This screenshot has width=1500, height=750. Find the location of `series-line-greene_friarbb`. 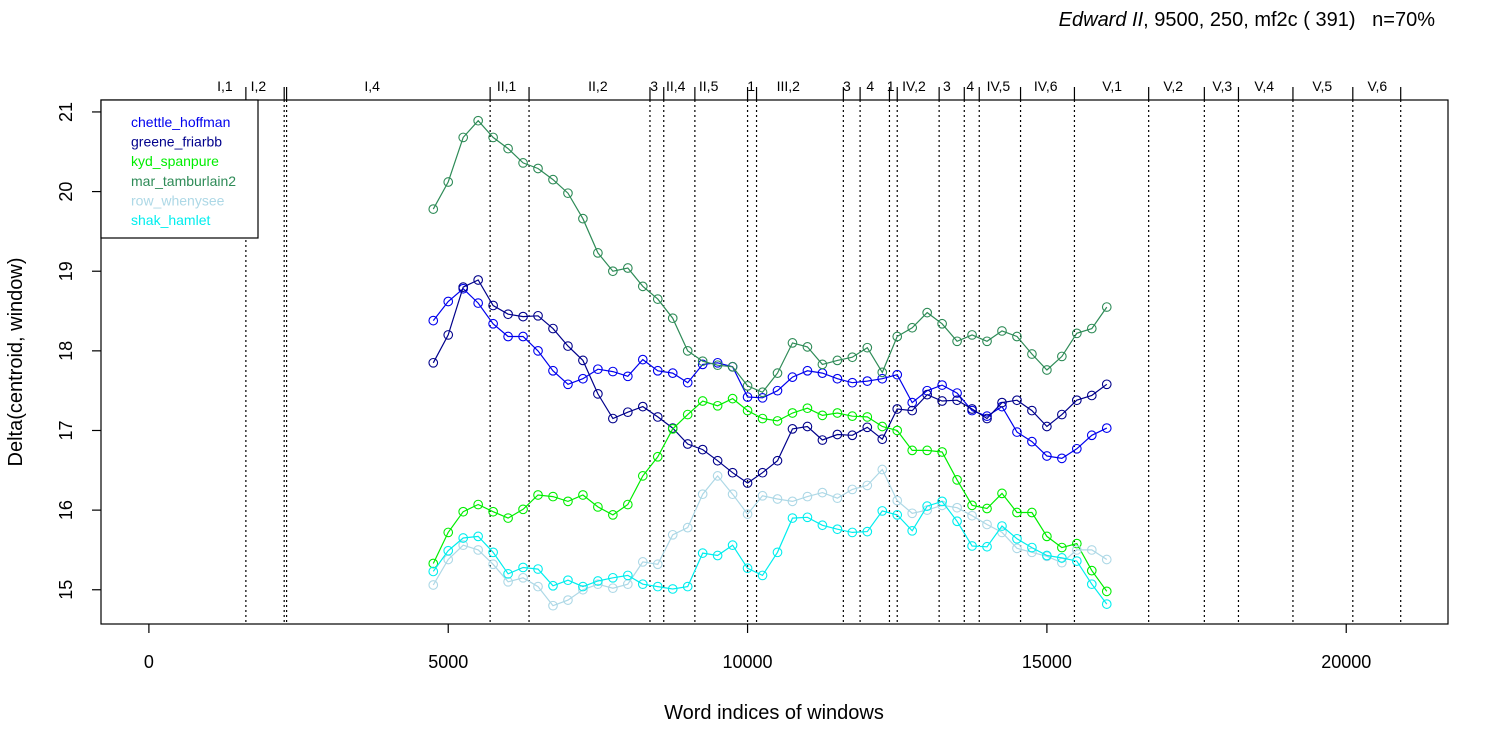

series-line-greene_friarbb is located at coordinates (770, 381).